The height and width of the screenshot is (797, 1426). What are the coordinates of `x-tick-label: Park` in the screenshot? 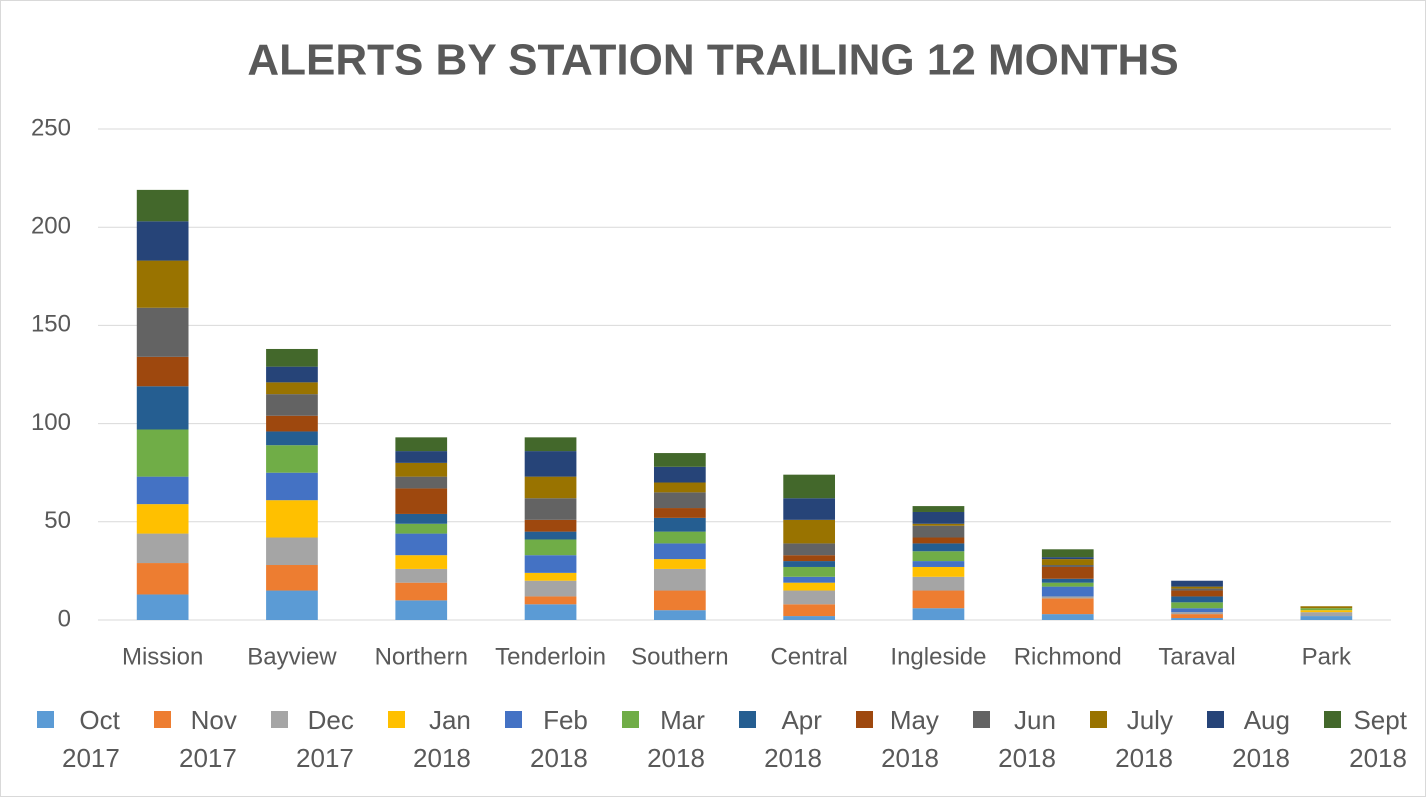 It's located at (1327, 656).